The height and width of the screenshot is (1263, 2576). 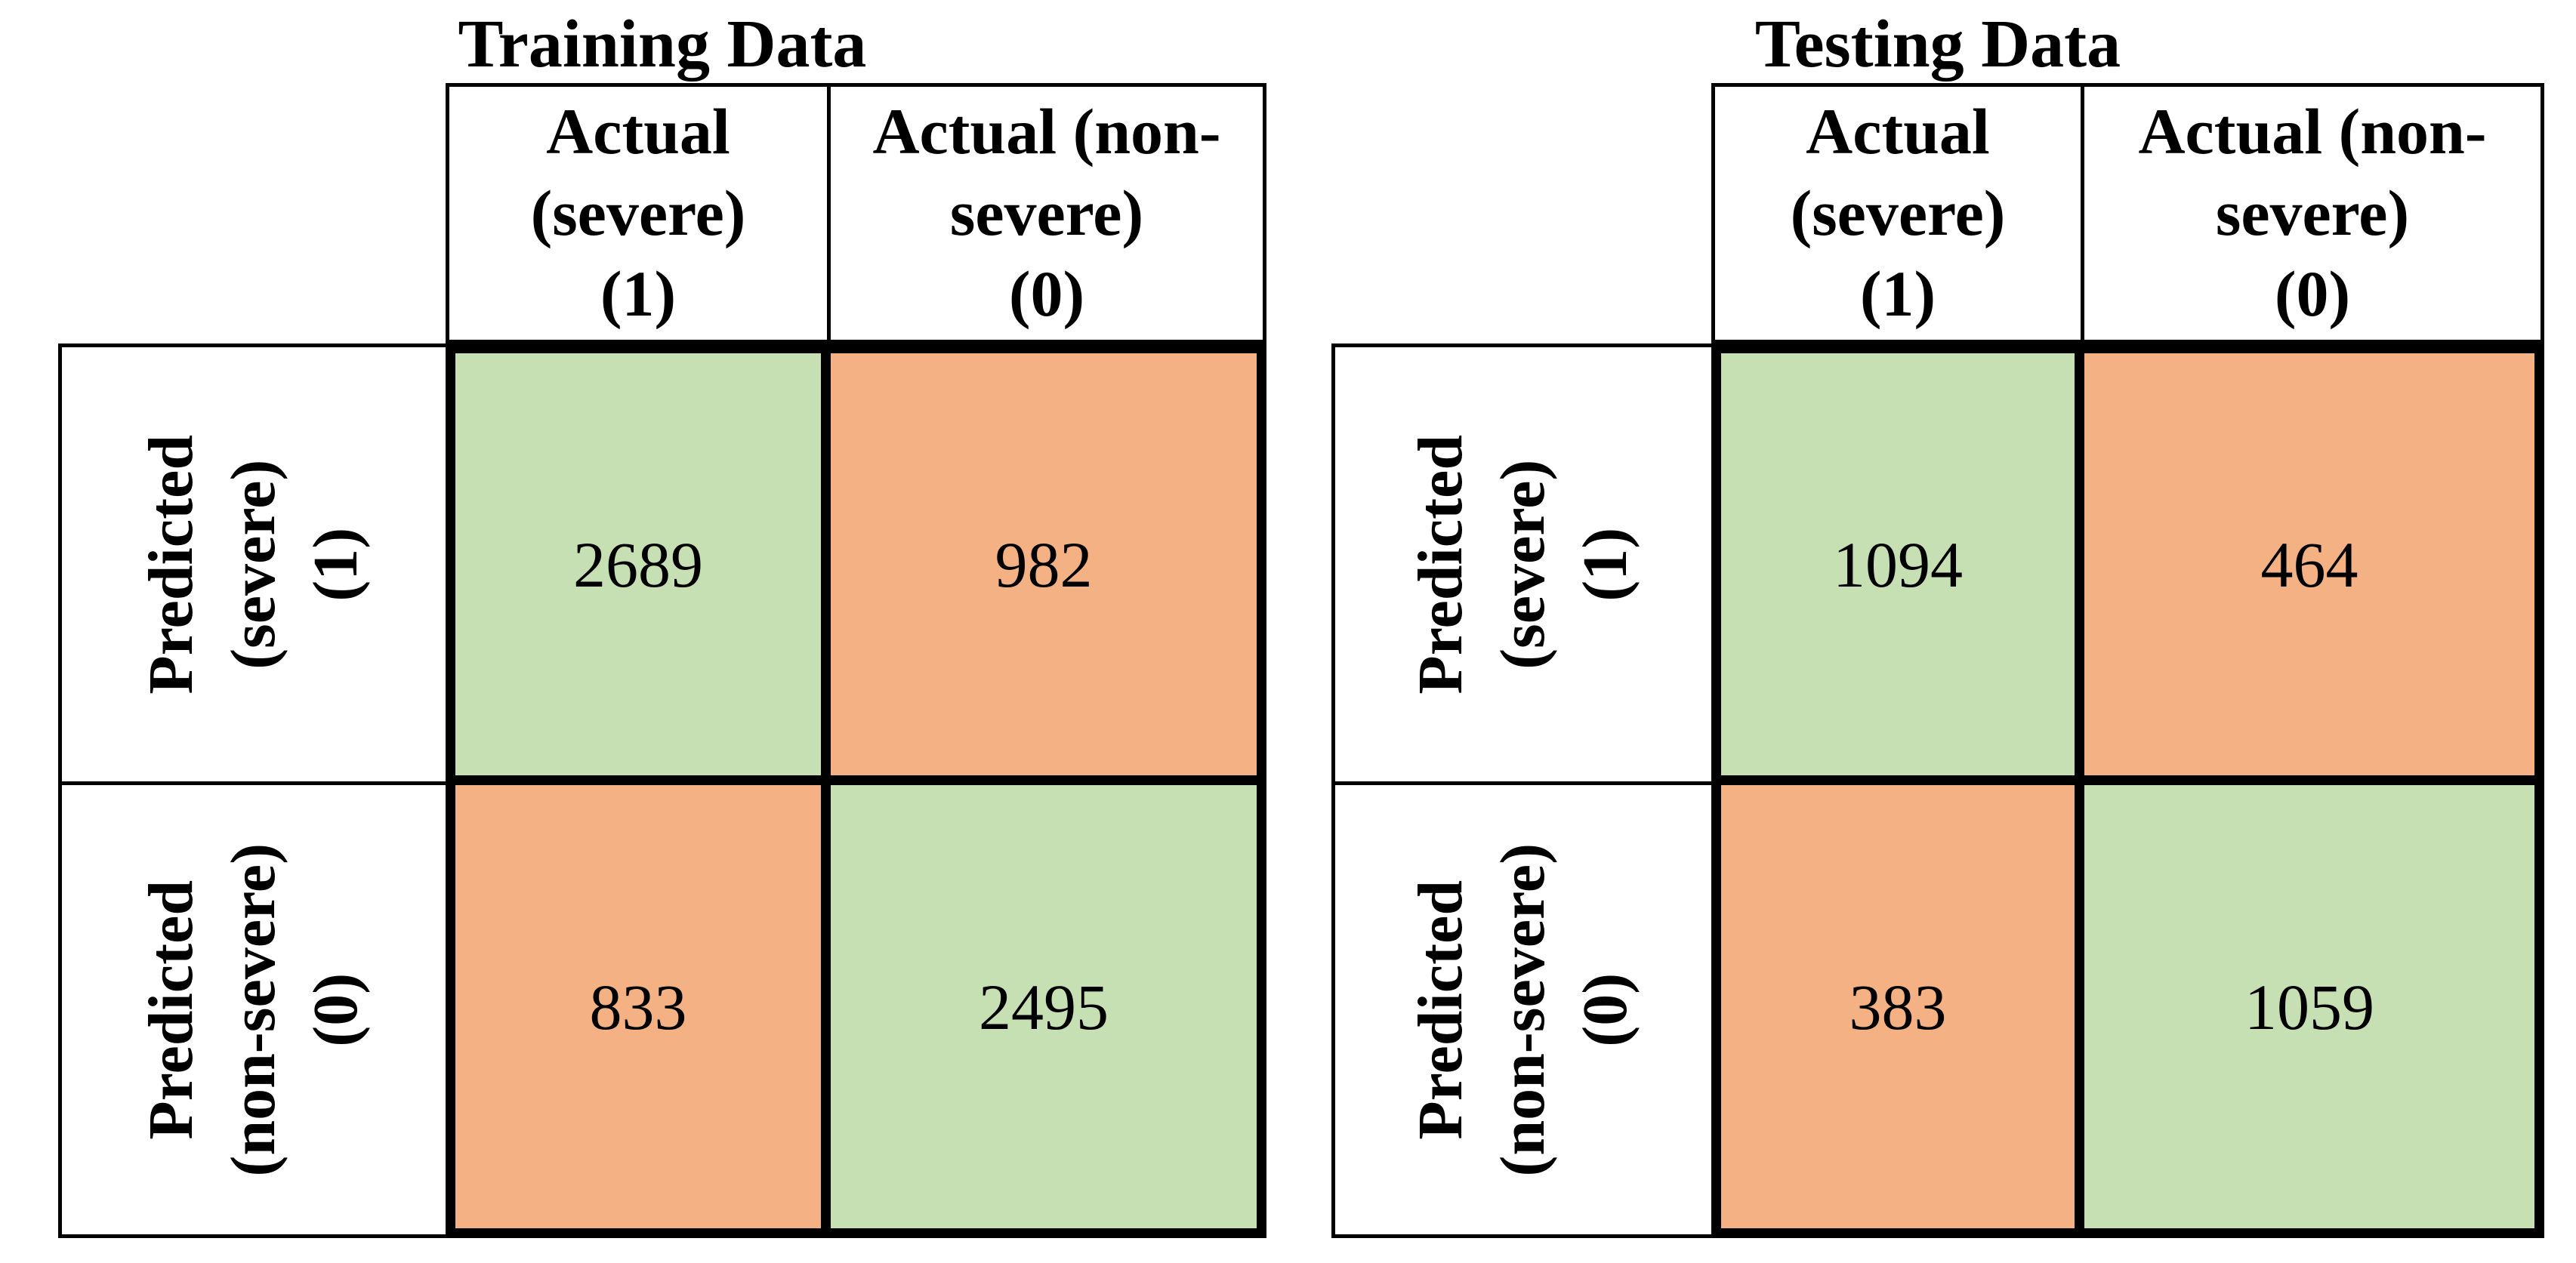 I want to click on cell-value: 1059, so click(x=2309, y=1006).